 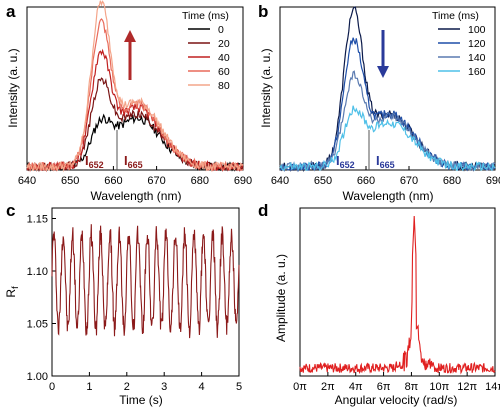 I want to click on panel-b-xtick-label: 670, so click(x=409, y=181).